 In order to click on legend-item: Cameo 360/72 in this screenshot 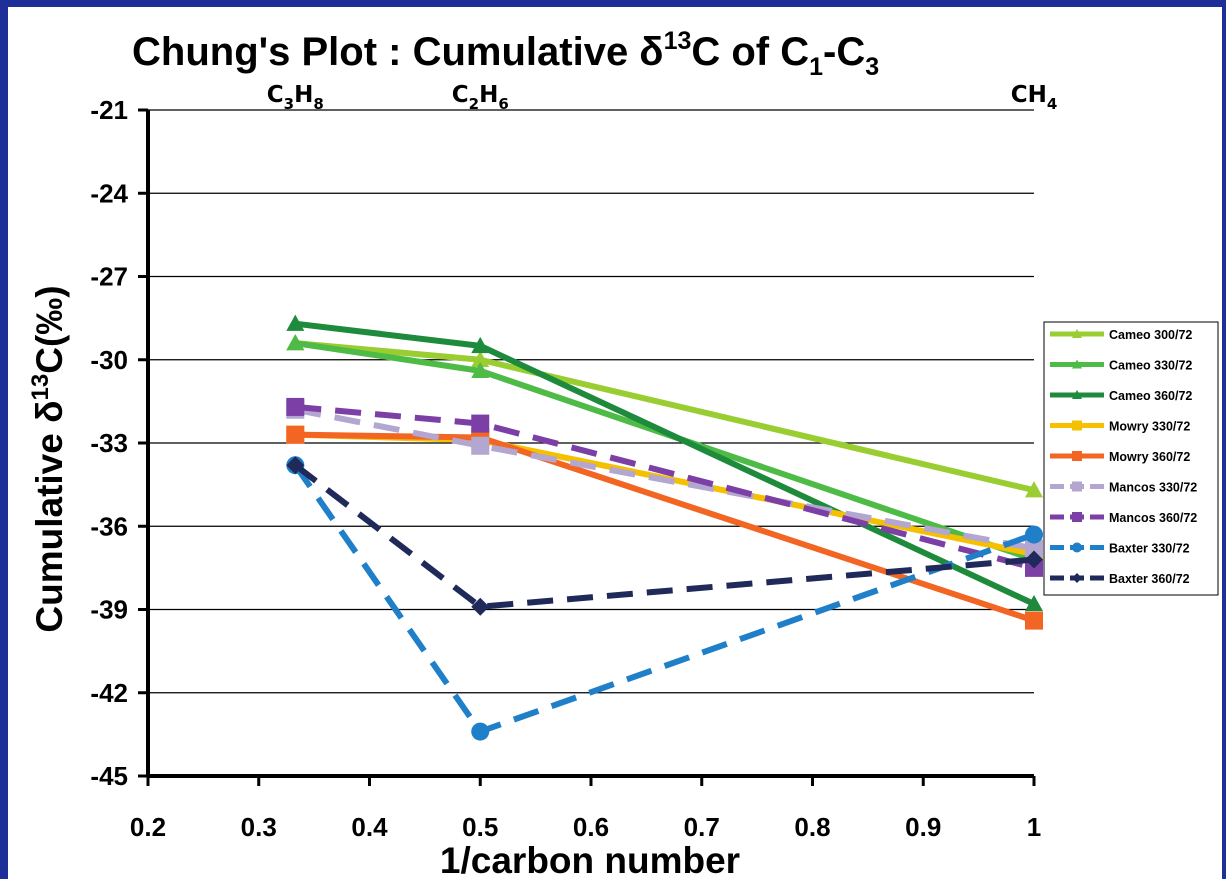, I will do `click(1121, 396)`.